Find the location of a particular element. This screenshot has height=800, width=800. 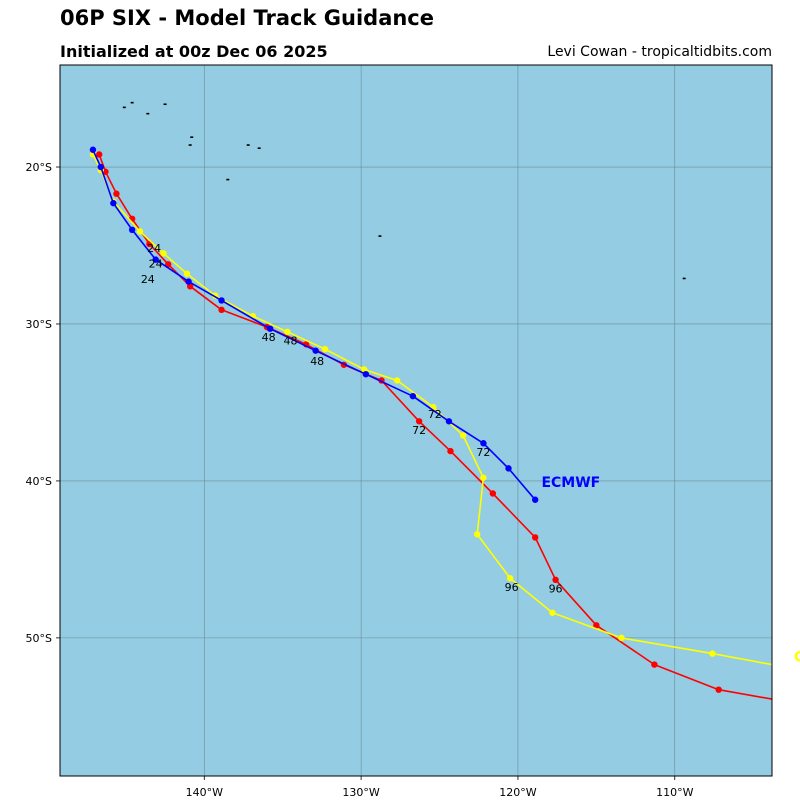

credit: Levi Cowan - tropicaltidbits.com is located at coordinates (659, 52).